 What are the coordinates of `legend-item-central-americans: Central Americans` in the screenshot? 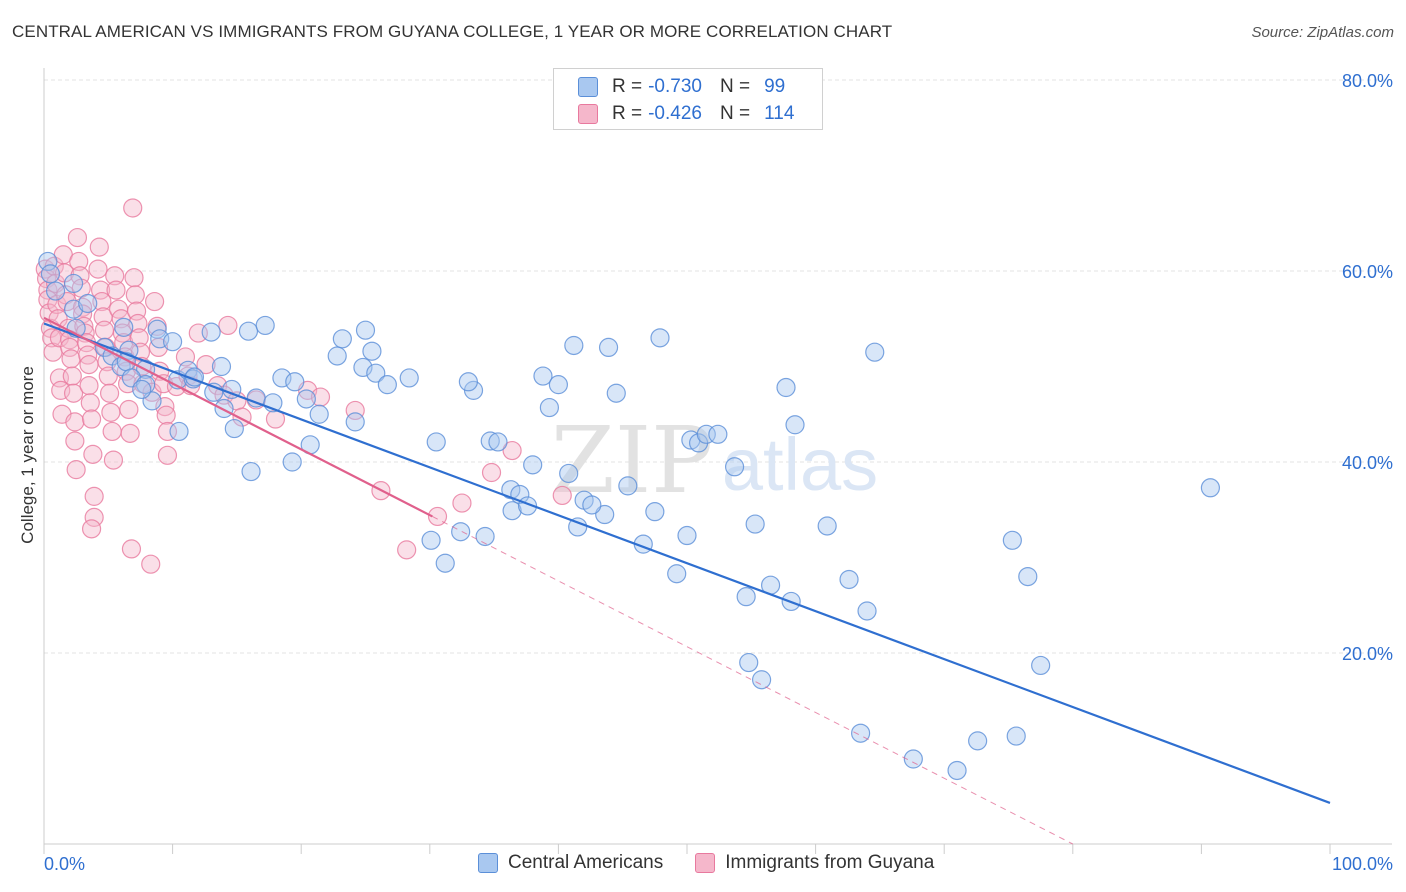 It's located at (570, 863).